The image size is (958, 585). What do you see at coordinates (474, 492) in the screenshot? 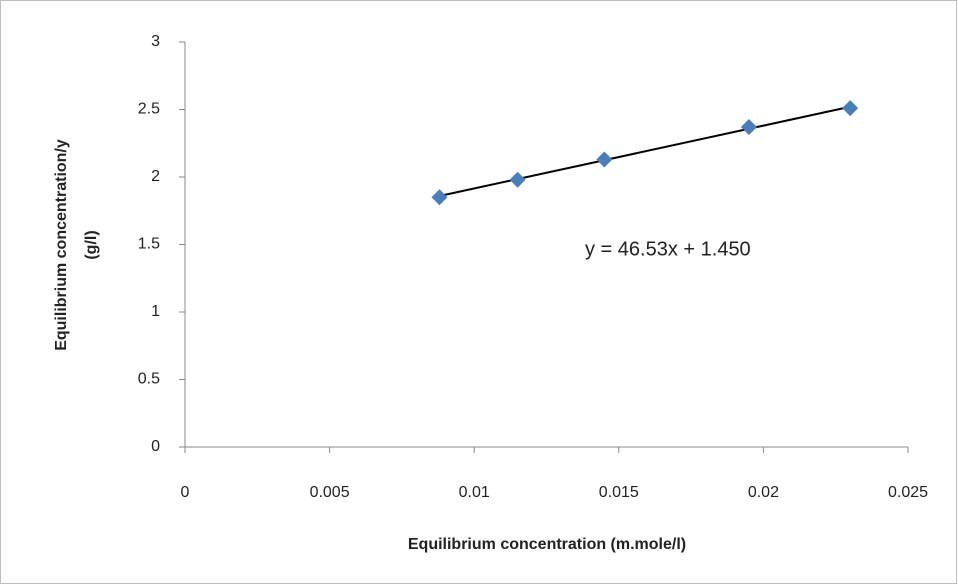
I see `x-tick-label: 0.01` at bounding box center [474, 492].